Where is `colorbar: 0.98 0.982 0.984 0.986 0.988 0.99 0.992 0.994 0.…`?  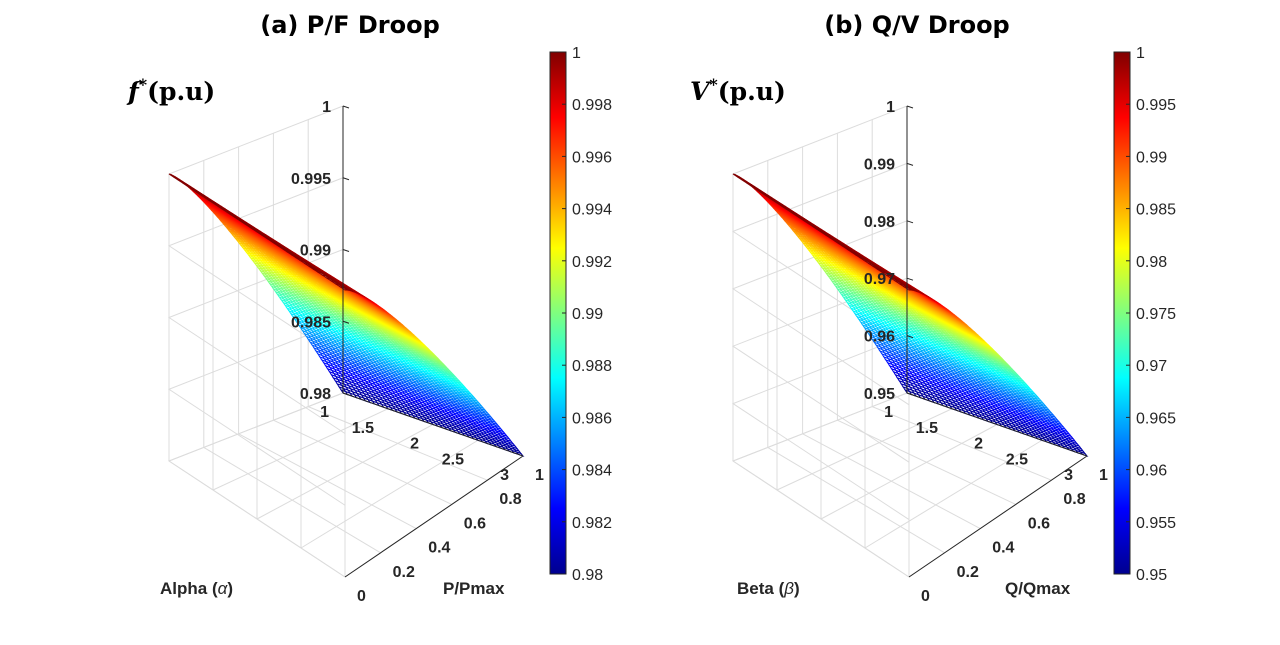
colorbar: 0.98 0.982 0.984 0.986 0.988 0.99 0.992 0.994 0.… is located at coordinates (580, 314).